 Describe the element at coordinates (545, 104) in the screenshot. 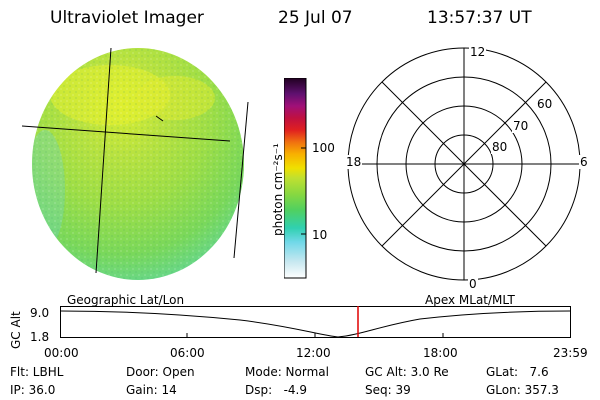

I see `lat-label-60: 60` at that location.